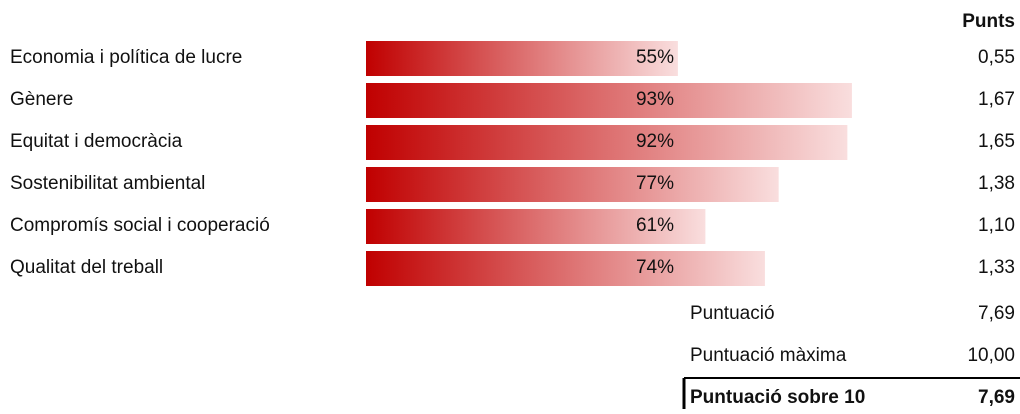 The width and height of the screenshot is (1020, 414). I want to click on share-label: 93%, so click(655, 99).